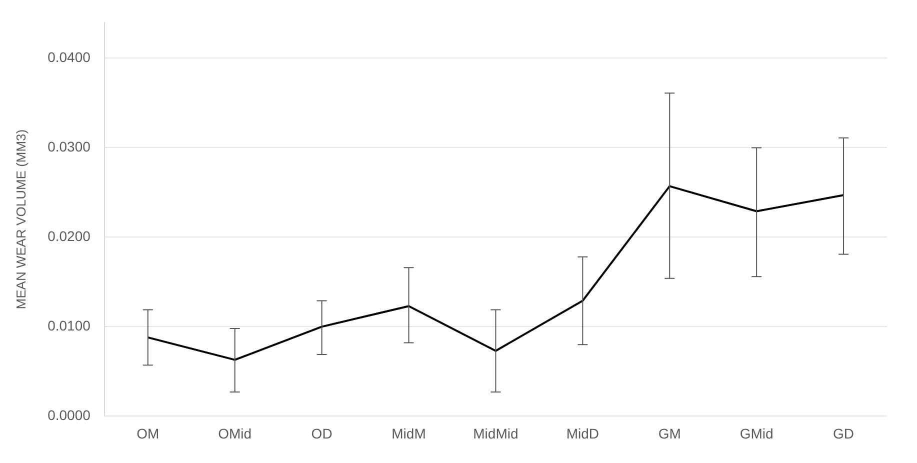 The height and width of the screenshot is (463, 917). What do you see at coordinates (409, 433) in the screenshot?
I see `x-tick-label: MidM` at bounding box center [409, 433].